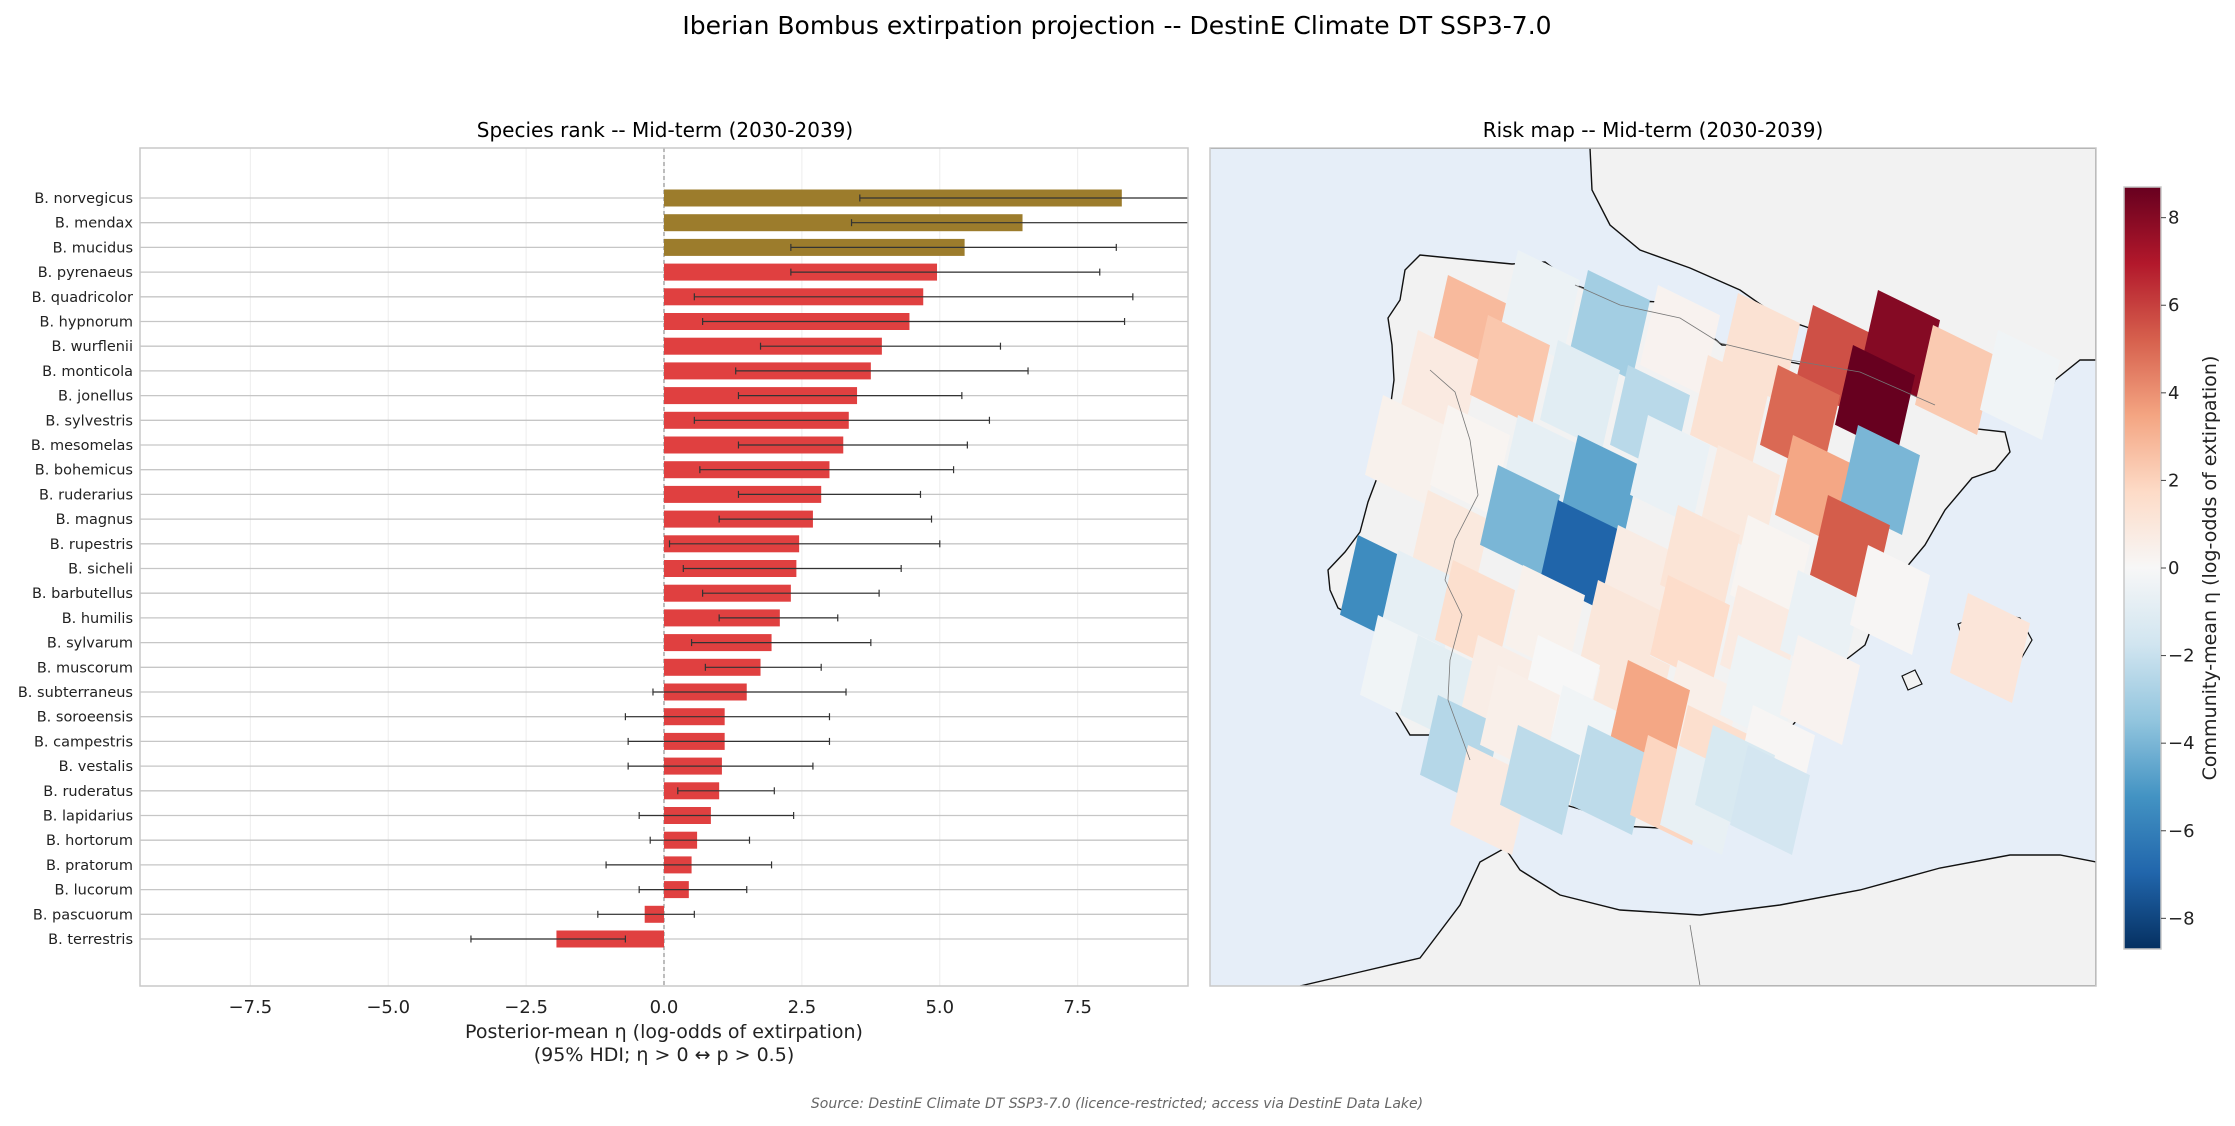 This screenshot has height=1126, width=2235. Describe the element at coordinates (100, 570) in the screenshot. I see `species-label: B. sicheli` at that location.